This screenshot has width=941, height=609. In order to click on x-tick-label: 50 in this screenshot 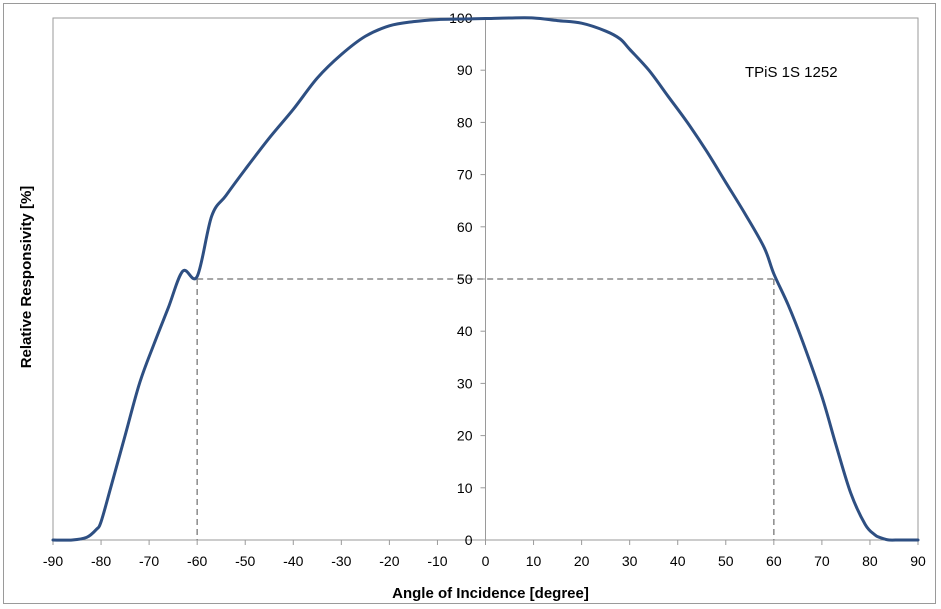, I will do `click(726, 561)`.